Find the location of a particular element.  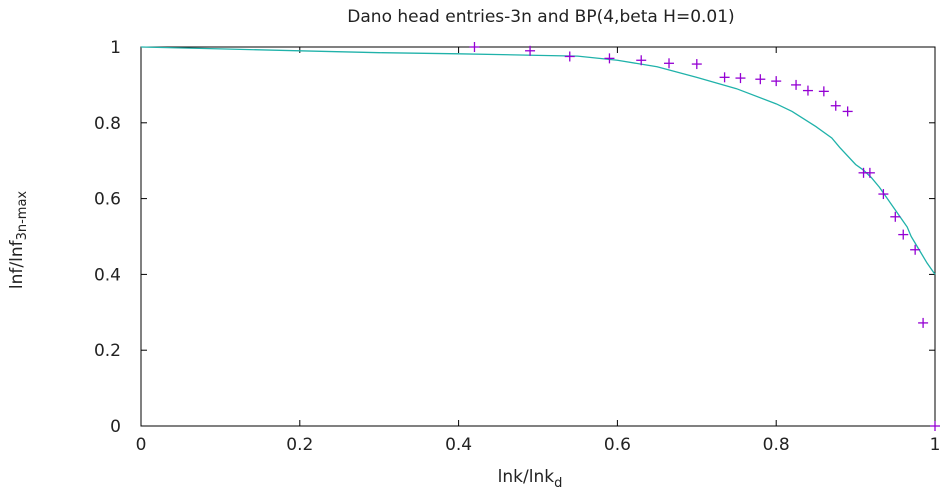

y-axis-label: lnf/lnf3n-max is located at coordinates (18, 240).